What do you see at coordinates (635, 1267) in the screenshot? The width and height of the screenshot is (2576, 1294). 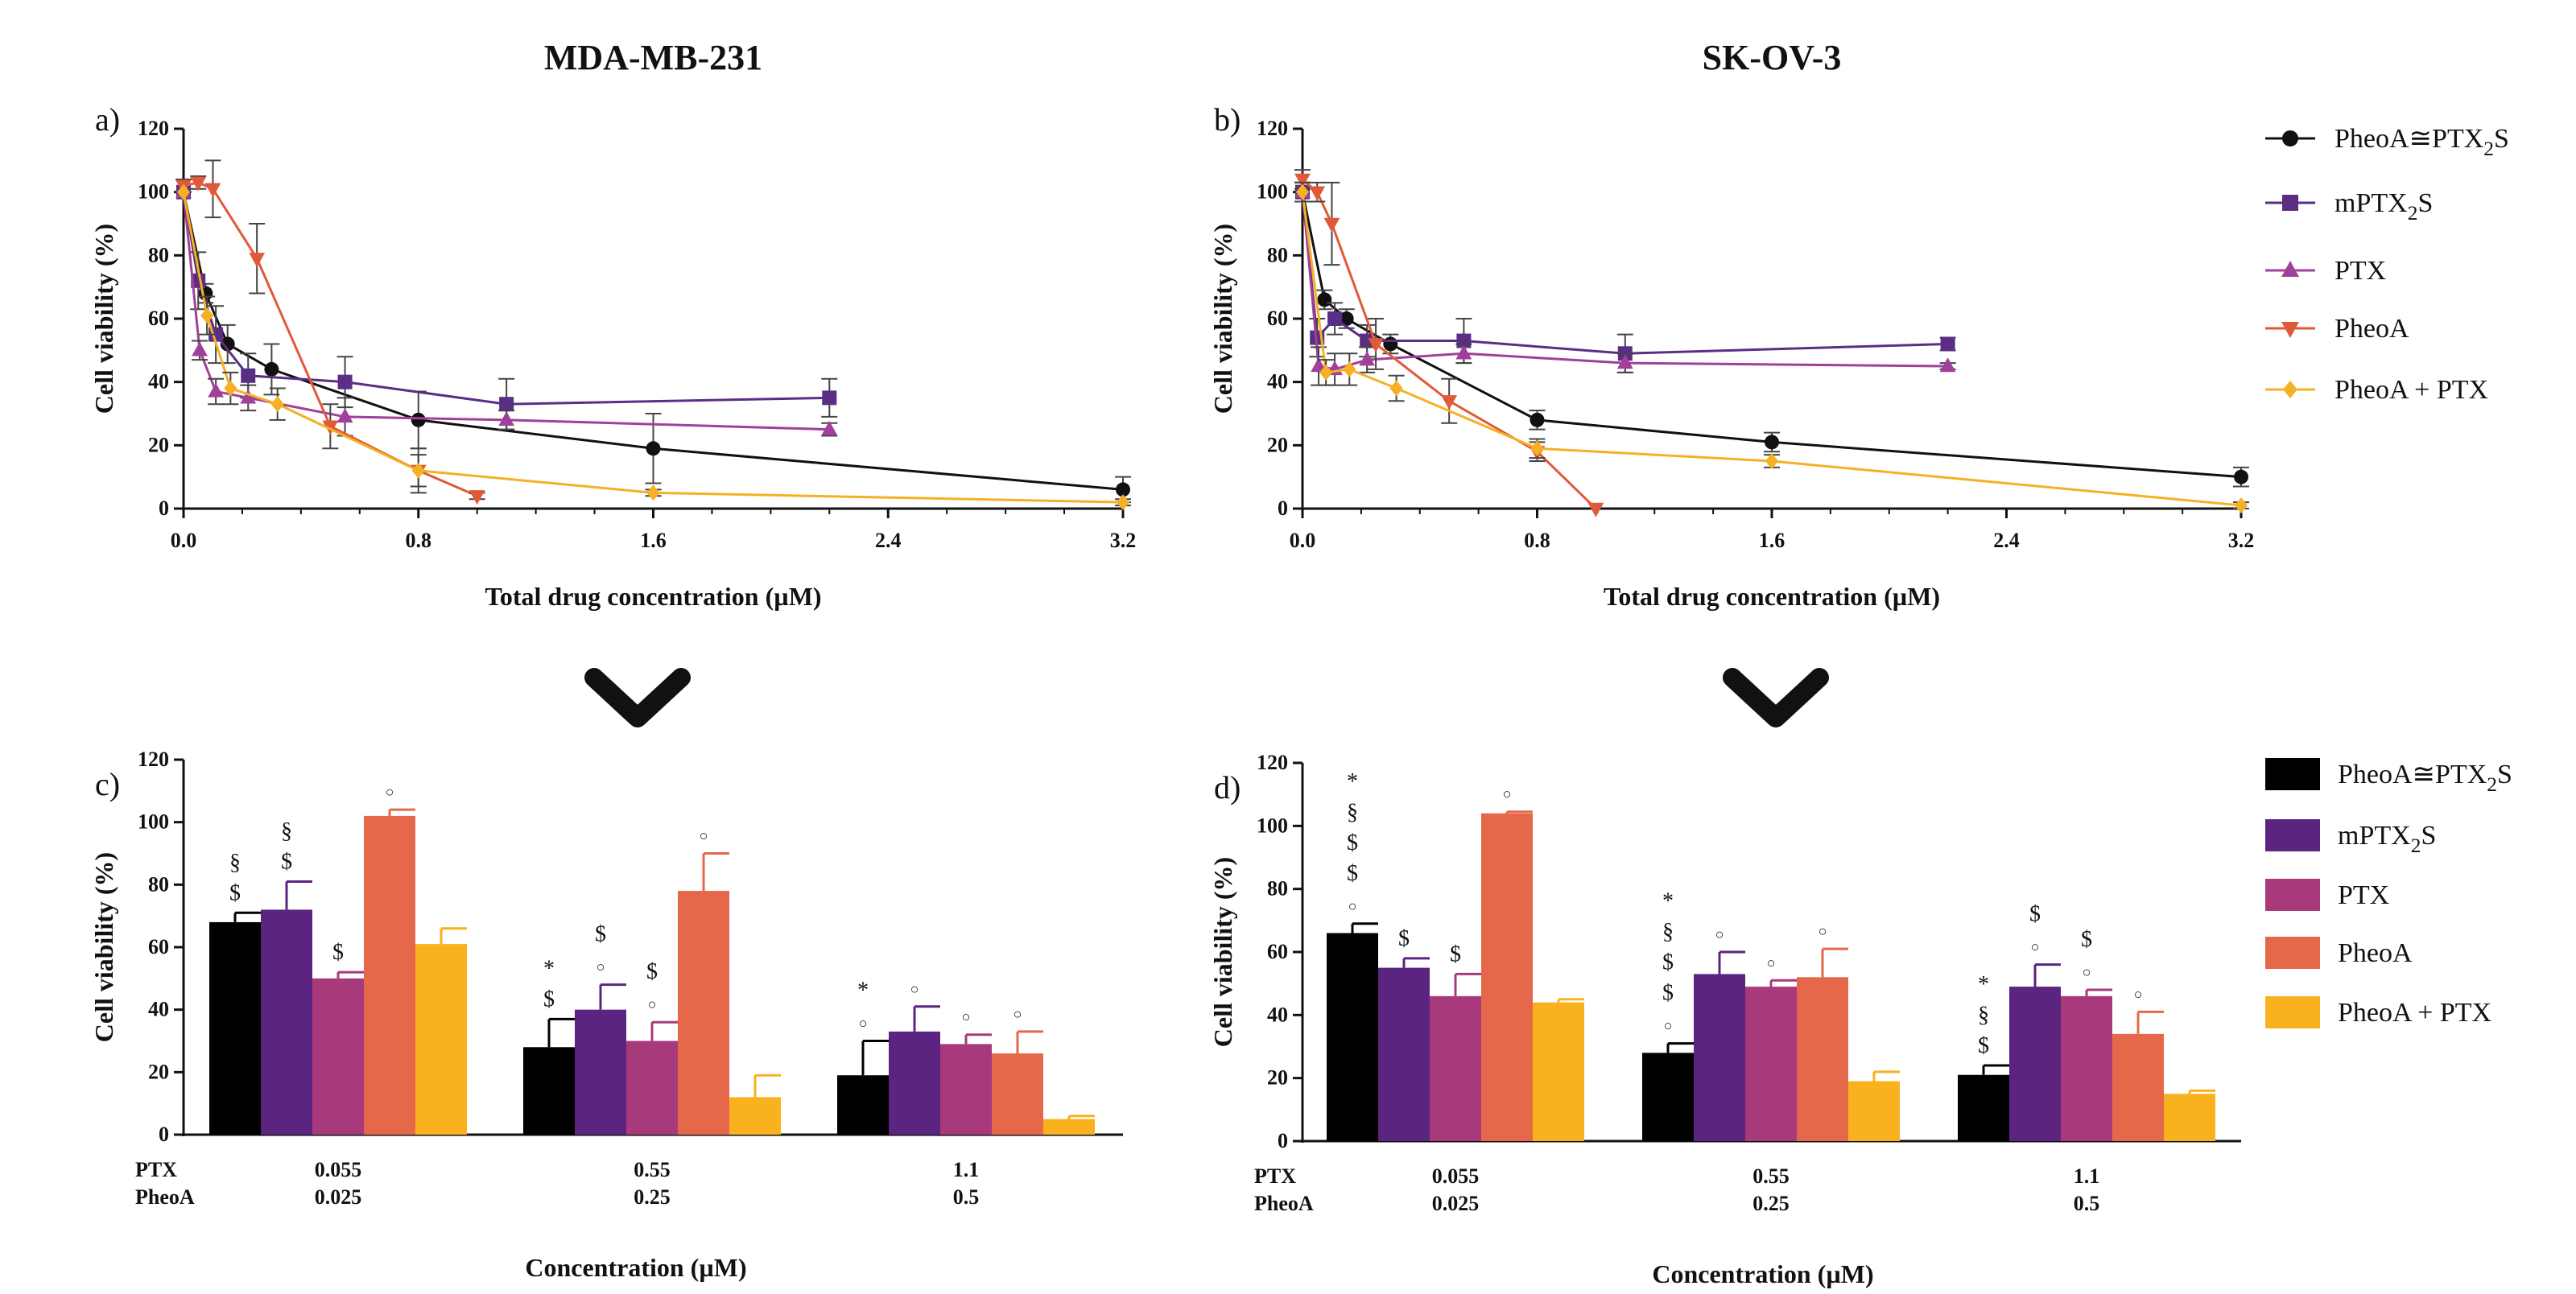 I see `x-axis-label: Concentration (µM)` at bounding box center [635, 1267].